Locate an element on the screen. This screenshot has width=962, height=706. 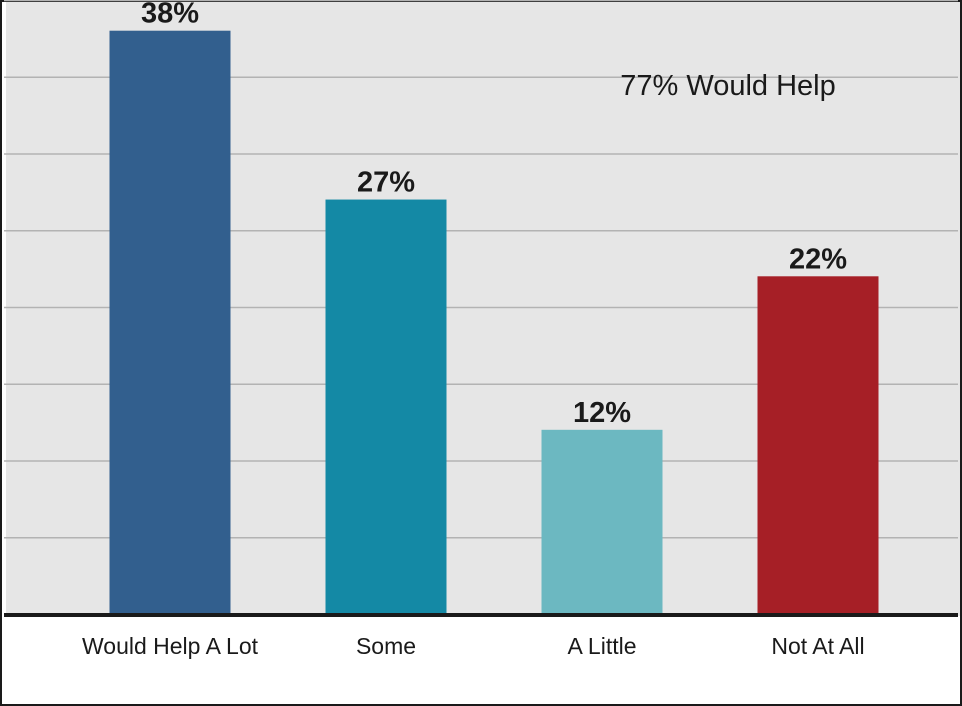
category-label: Would Help A Lot is located at coordinates (170, 646).